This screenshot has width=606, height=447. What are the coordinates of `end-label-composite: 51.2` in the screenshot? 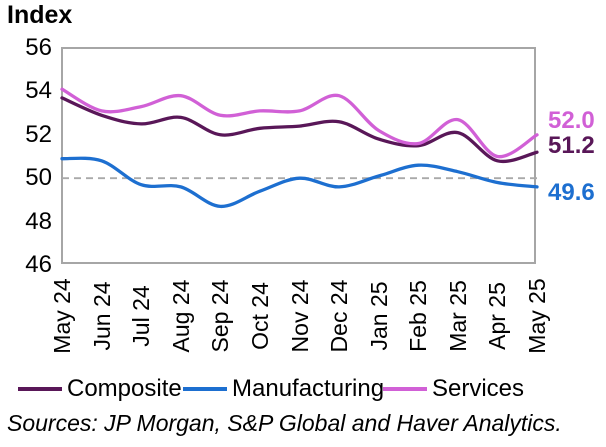 It's located at (571, 145).